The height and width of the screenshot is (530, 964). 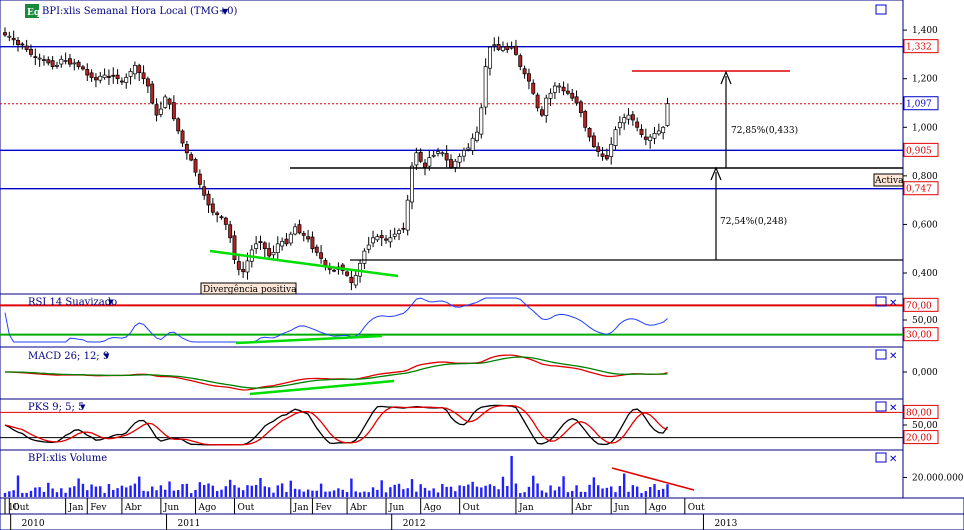 What do you see at coordinates (98, 508) in the screenshot?
I see `month-label: Fev` at bounding box center [98, 508].